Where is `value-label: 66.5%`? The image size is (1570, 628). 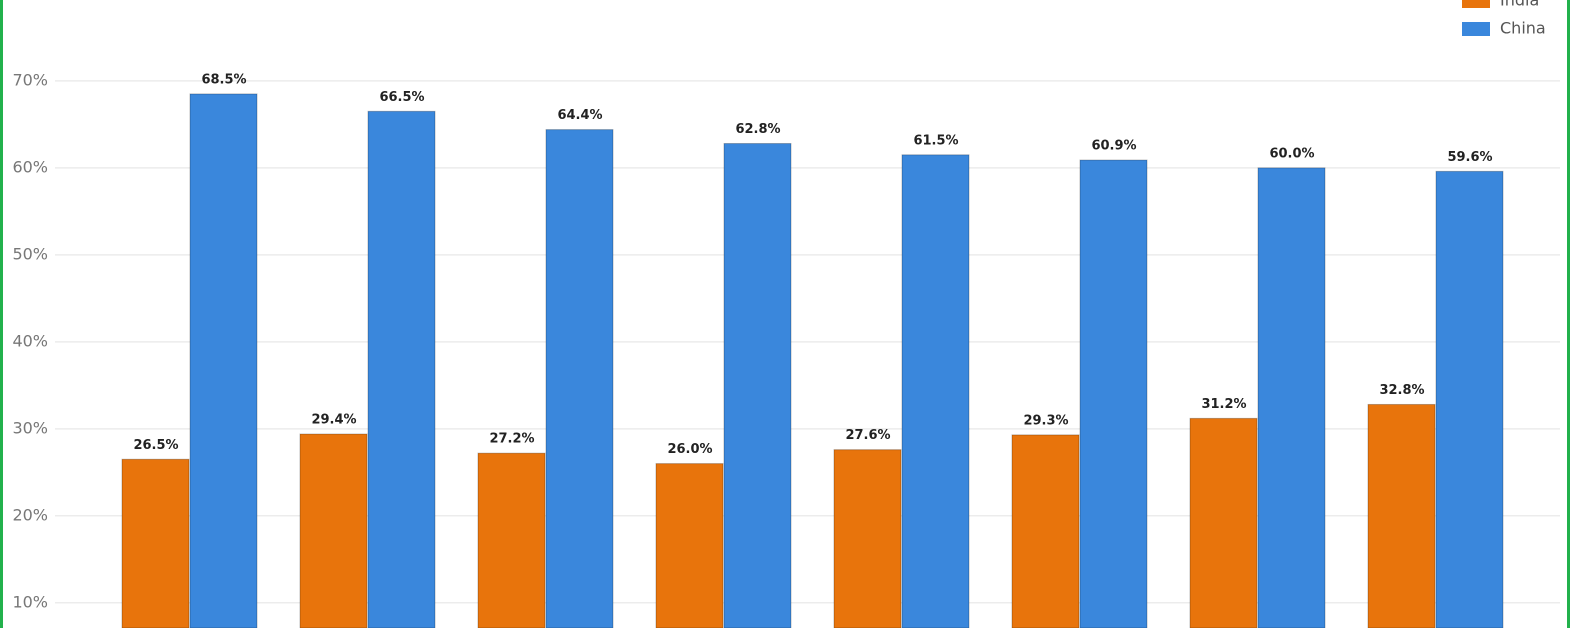
value-label: 66.5% is located at coordinates (401, 97).